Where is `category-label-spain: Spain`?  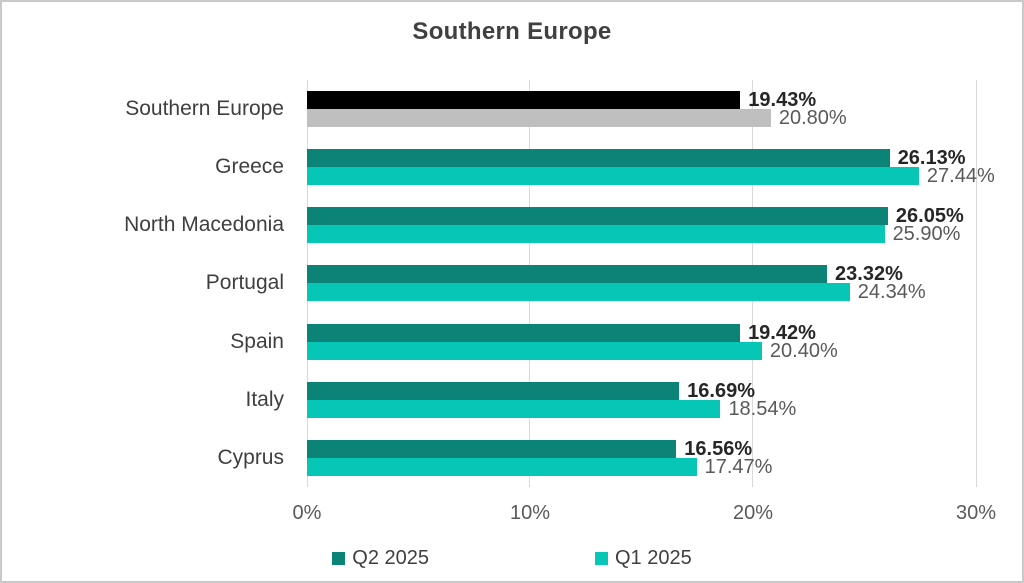 category-label-spain: Spain is located at coordinates (257, 341).